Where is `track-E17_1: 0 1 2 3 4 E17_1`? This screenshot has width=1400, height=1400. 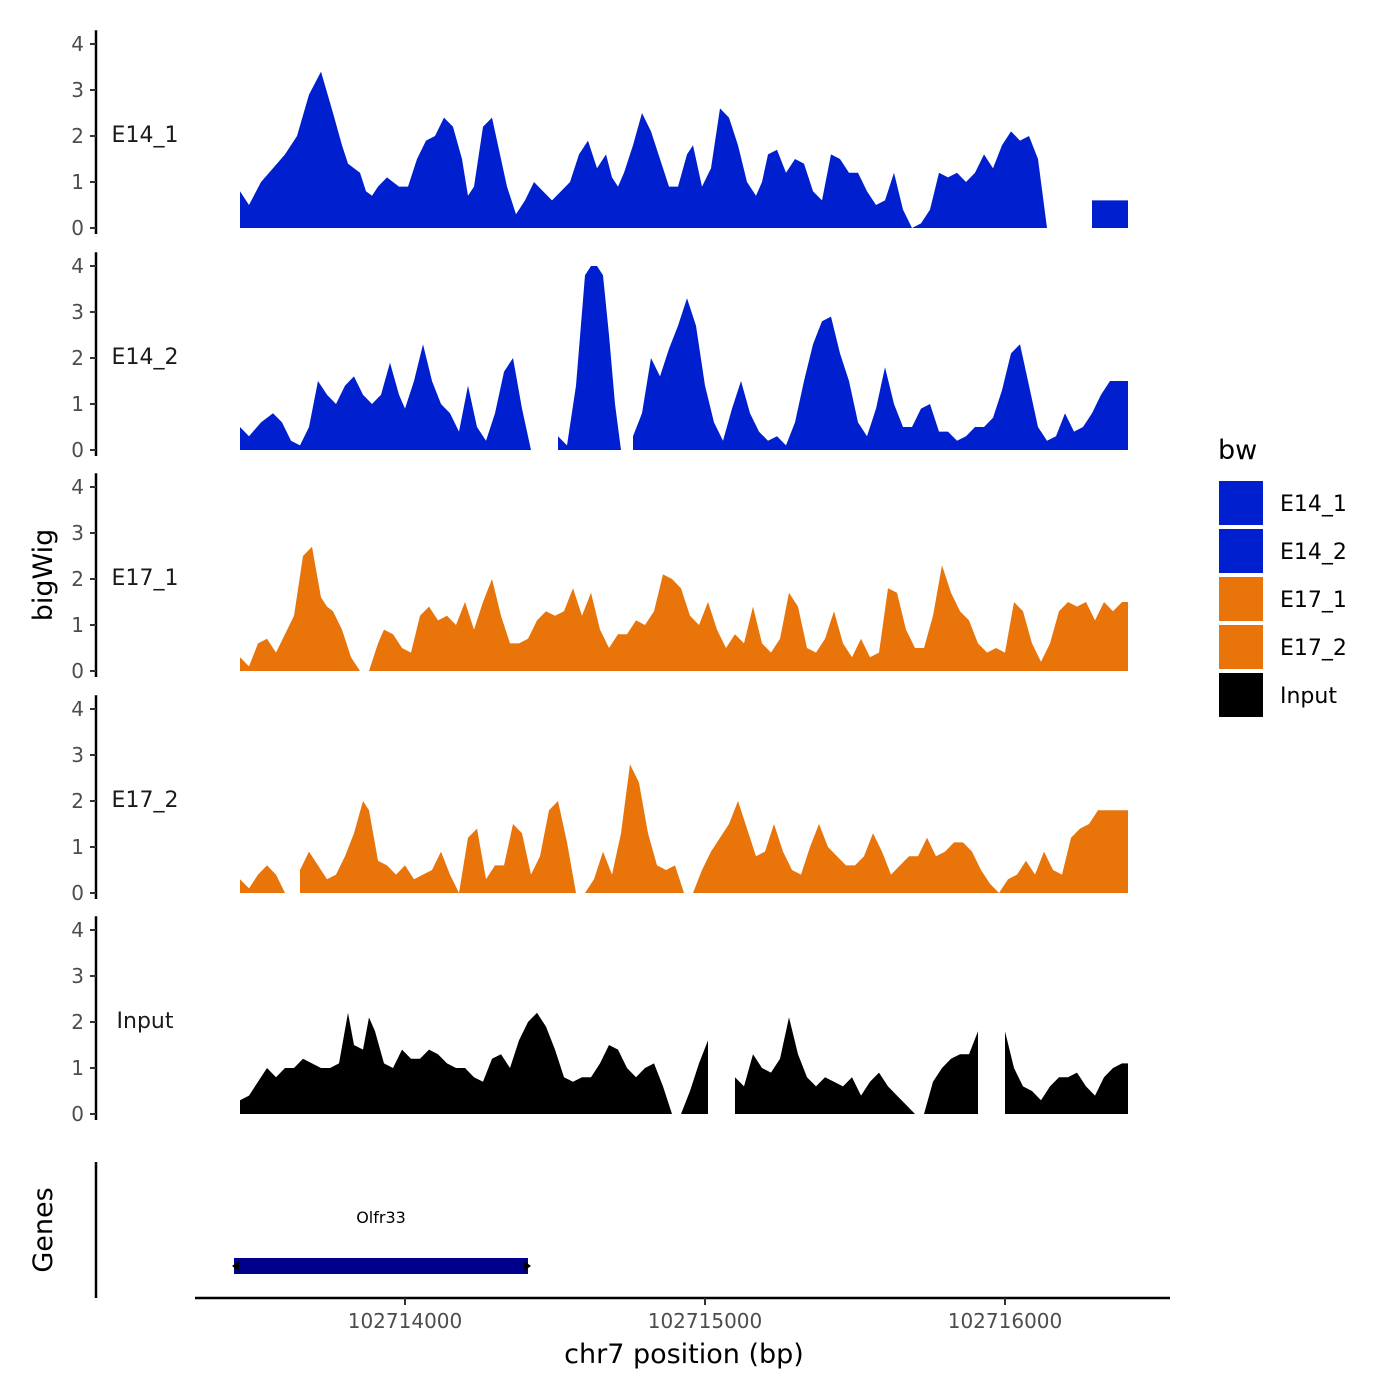
track-E17_1: 0 1 2 3 4 E17_1 is located at coordinates (599, 578).